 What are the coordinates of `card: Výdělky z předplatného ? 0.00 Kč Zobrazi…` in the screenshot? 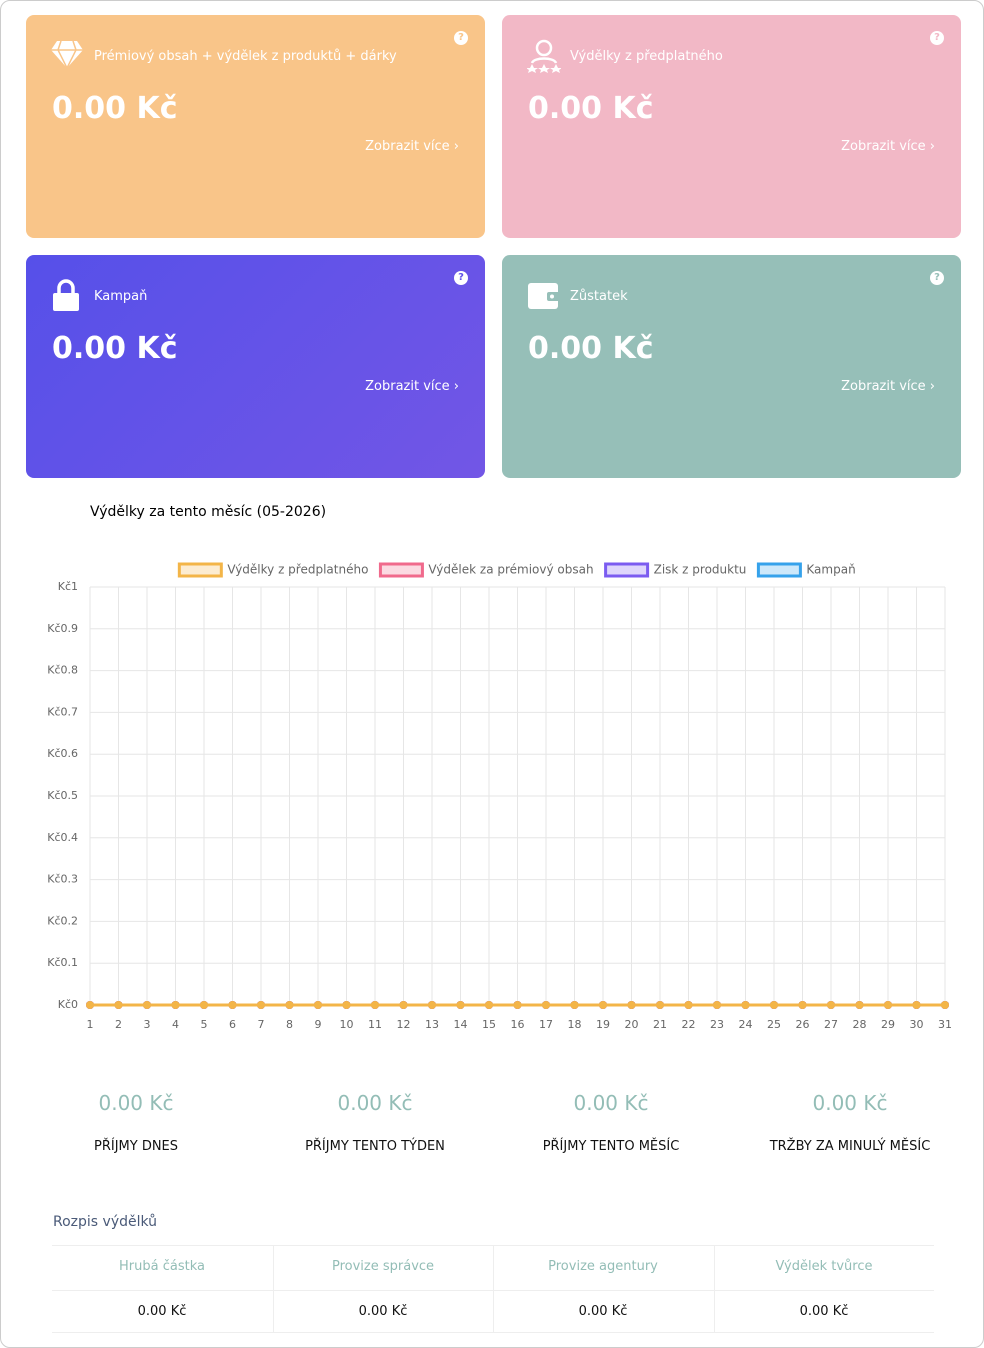 It's located at (731, 126).